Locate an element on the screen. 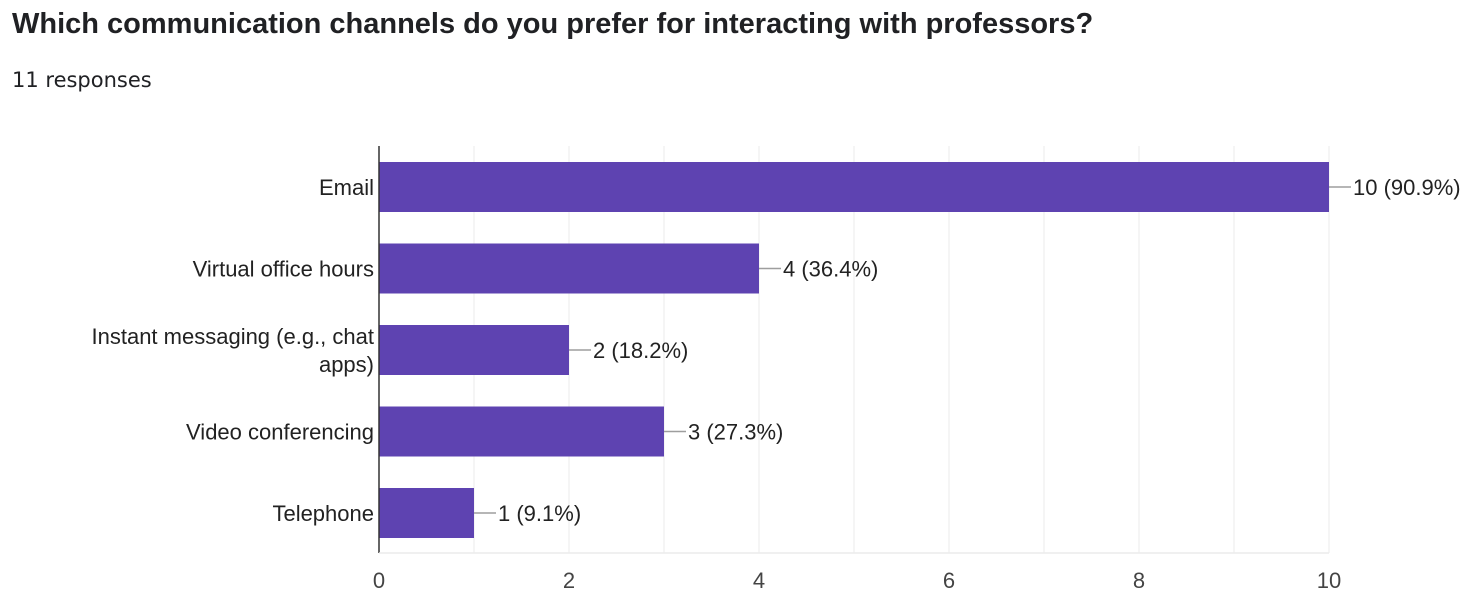  x-tick-label: 10 is located at coordinates (1329, 580).